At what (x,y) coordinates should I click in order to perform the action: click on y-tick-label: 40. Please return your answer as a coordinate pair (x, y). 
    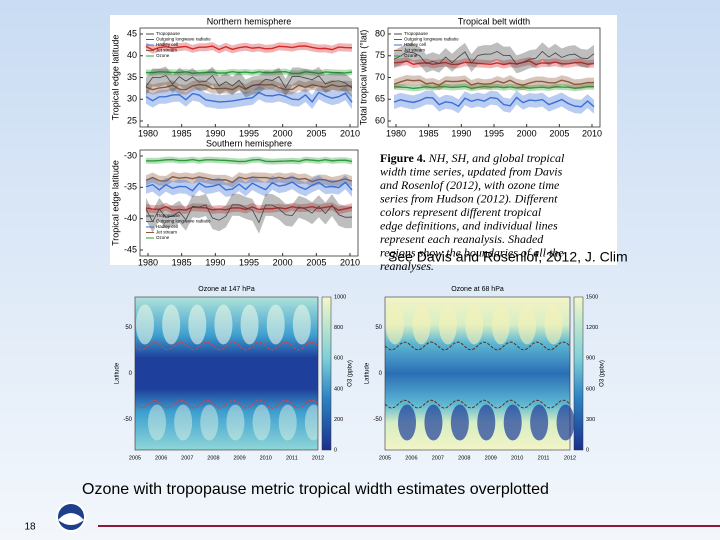
    Looking at the image, I should click on (132, 55).